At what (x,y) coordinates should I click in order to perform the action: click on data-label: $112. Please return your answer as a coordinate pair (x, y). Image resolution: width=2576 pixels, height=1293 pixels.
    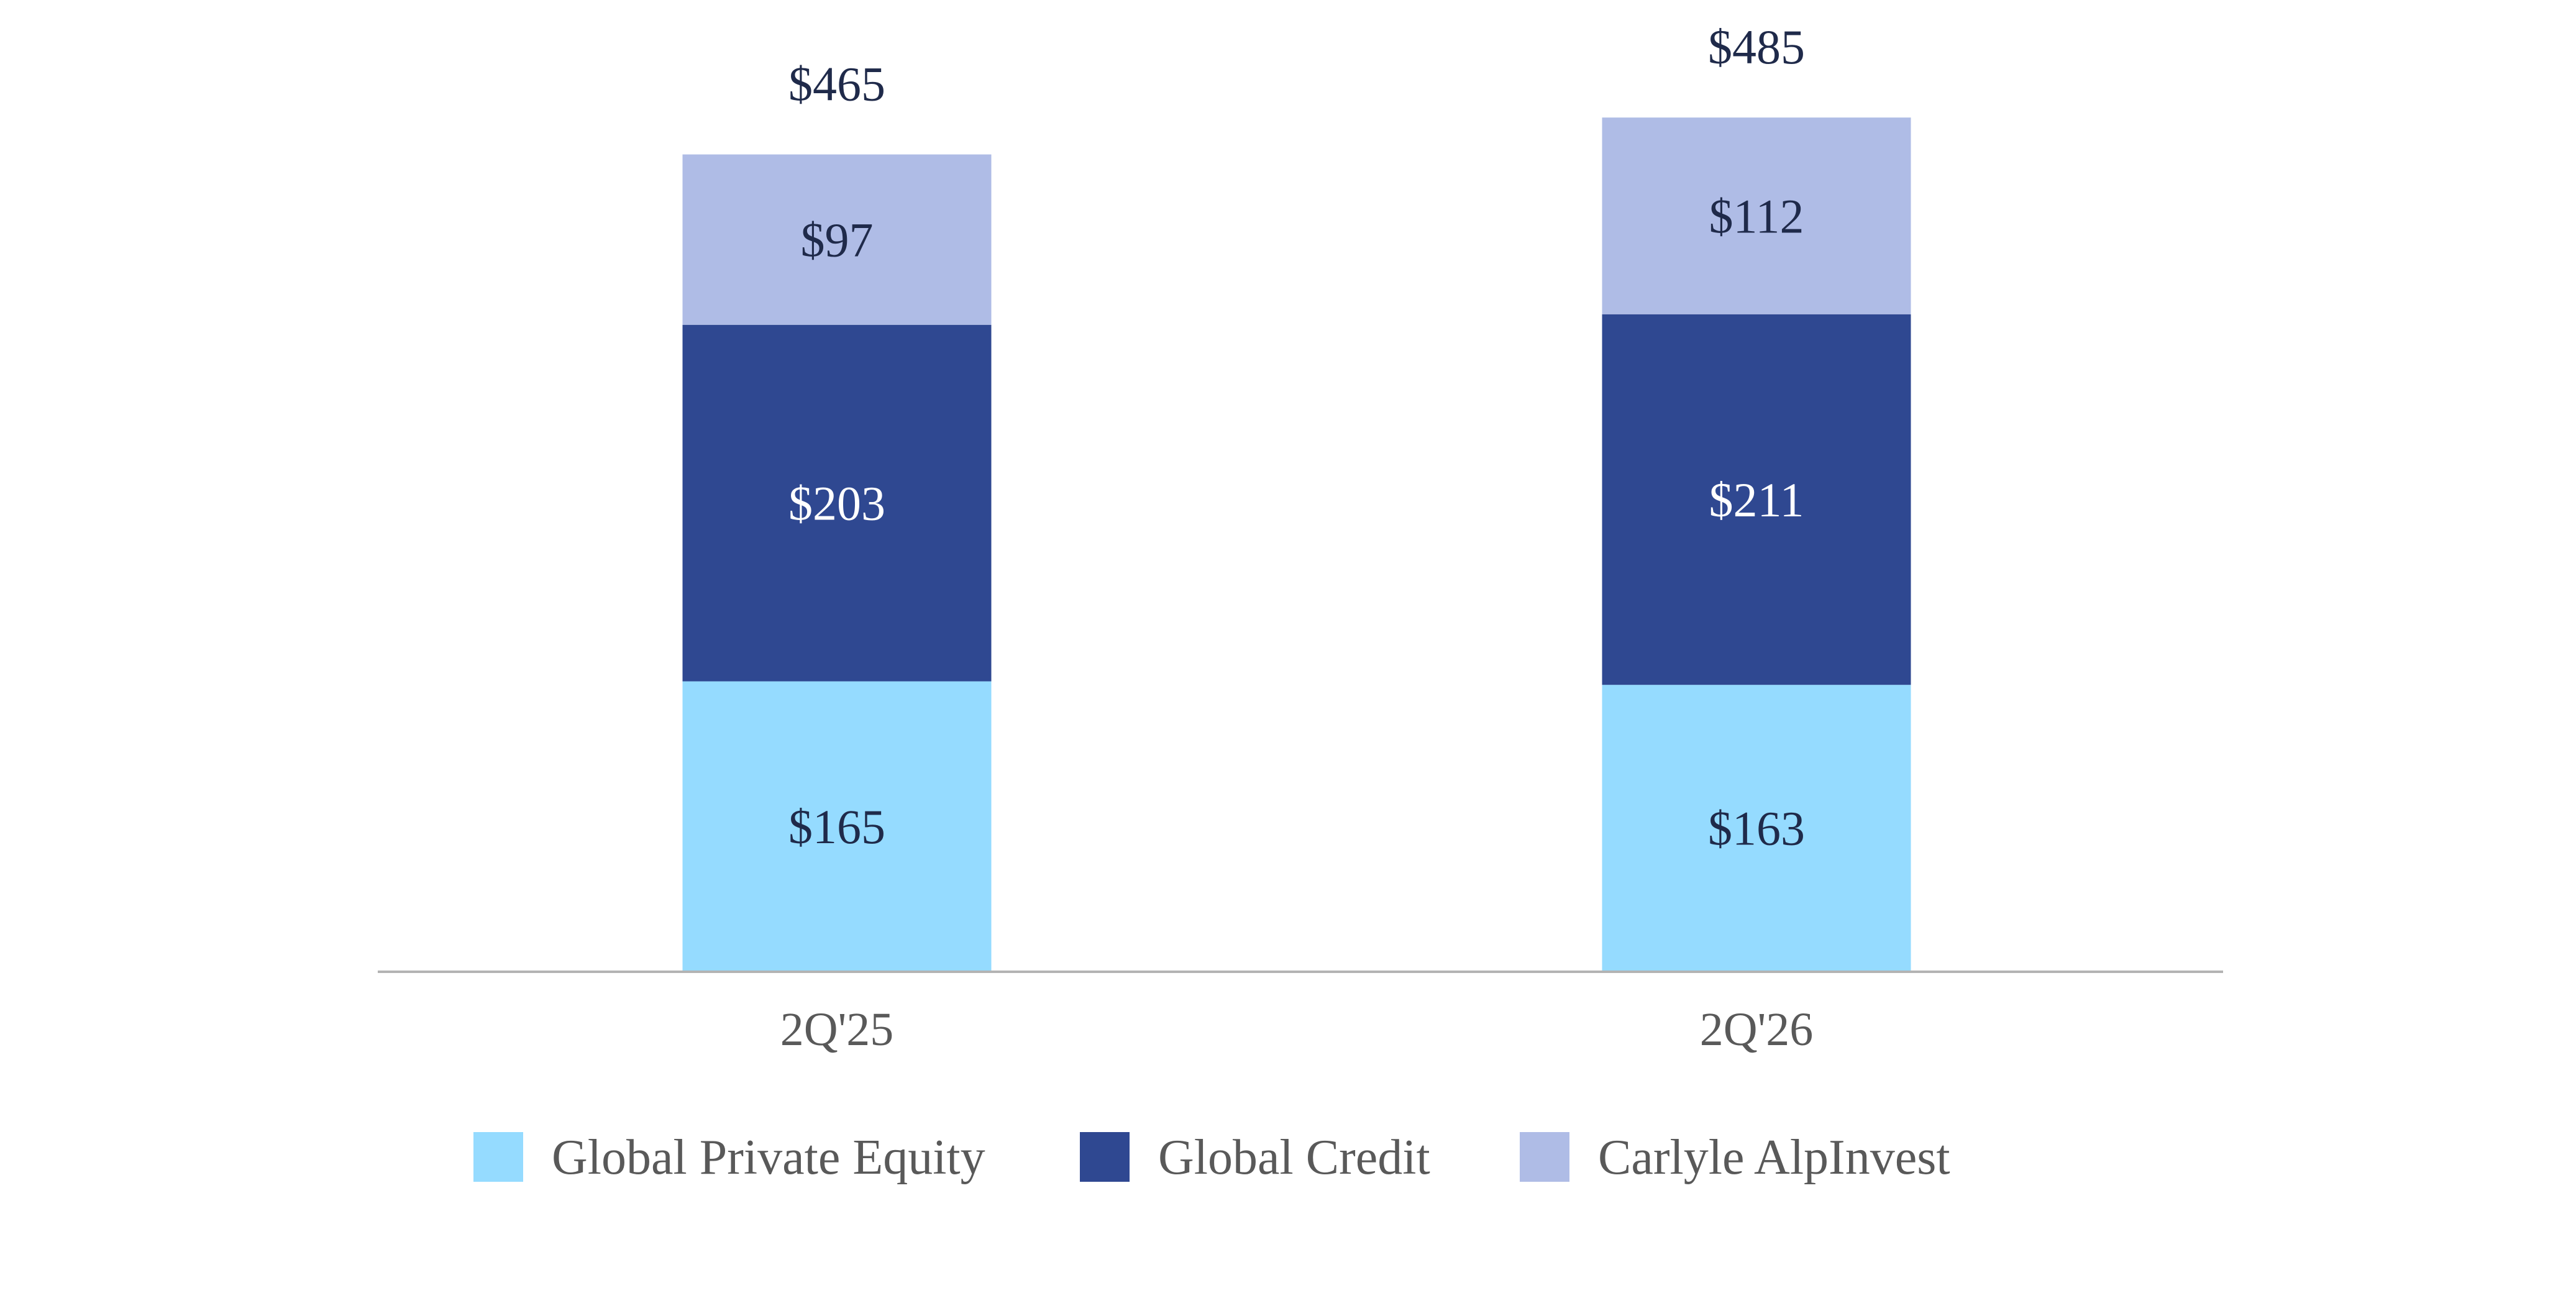
    Looking at the image, I should click on (1756, 216).